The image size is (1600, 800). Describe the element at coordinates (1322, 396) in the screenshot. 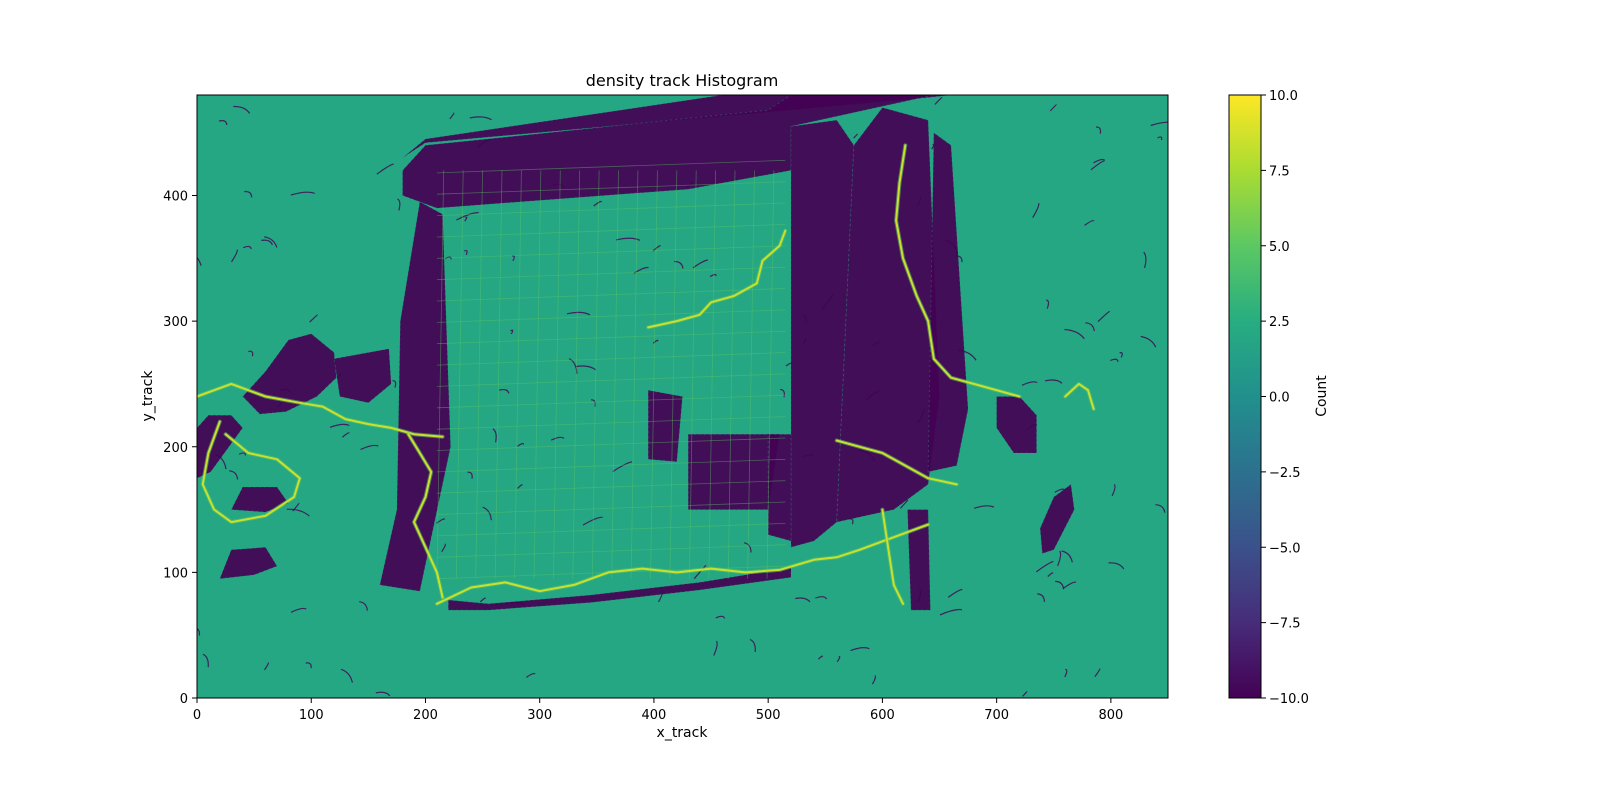

I see `colorbar-label: Count` at that location.